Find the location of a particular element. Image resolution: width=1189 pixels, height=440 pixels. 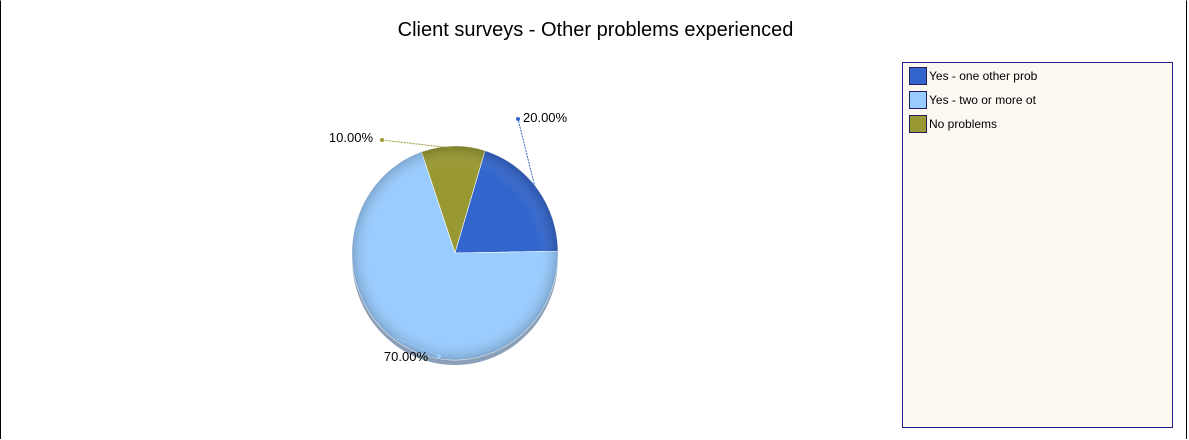

data-label-2: 70.00% is located at coordinates (406, 356).